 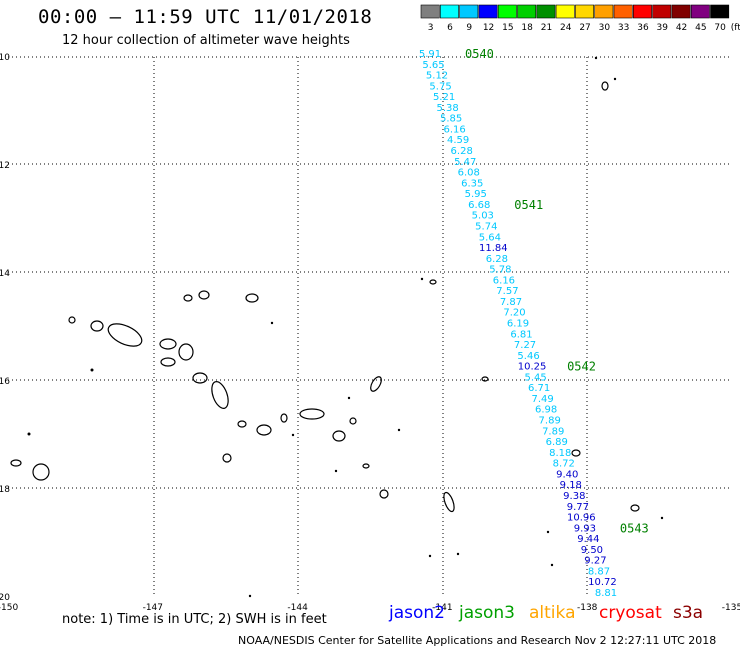 What do you see at coordinates (483, 216) in the screenshot?
I see `swh-value: 5.03` at bounding box center [483, 216].